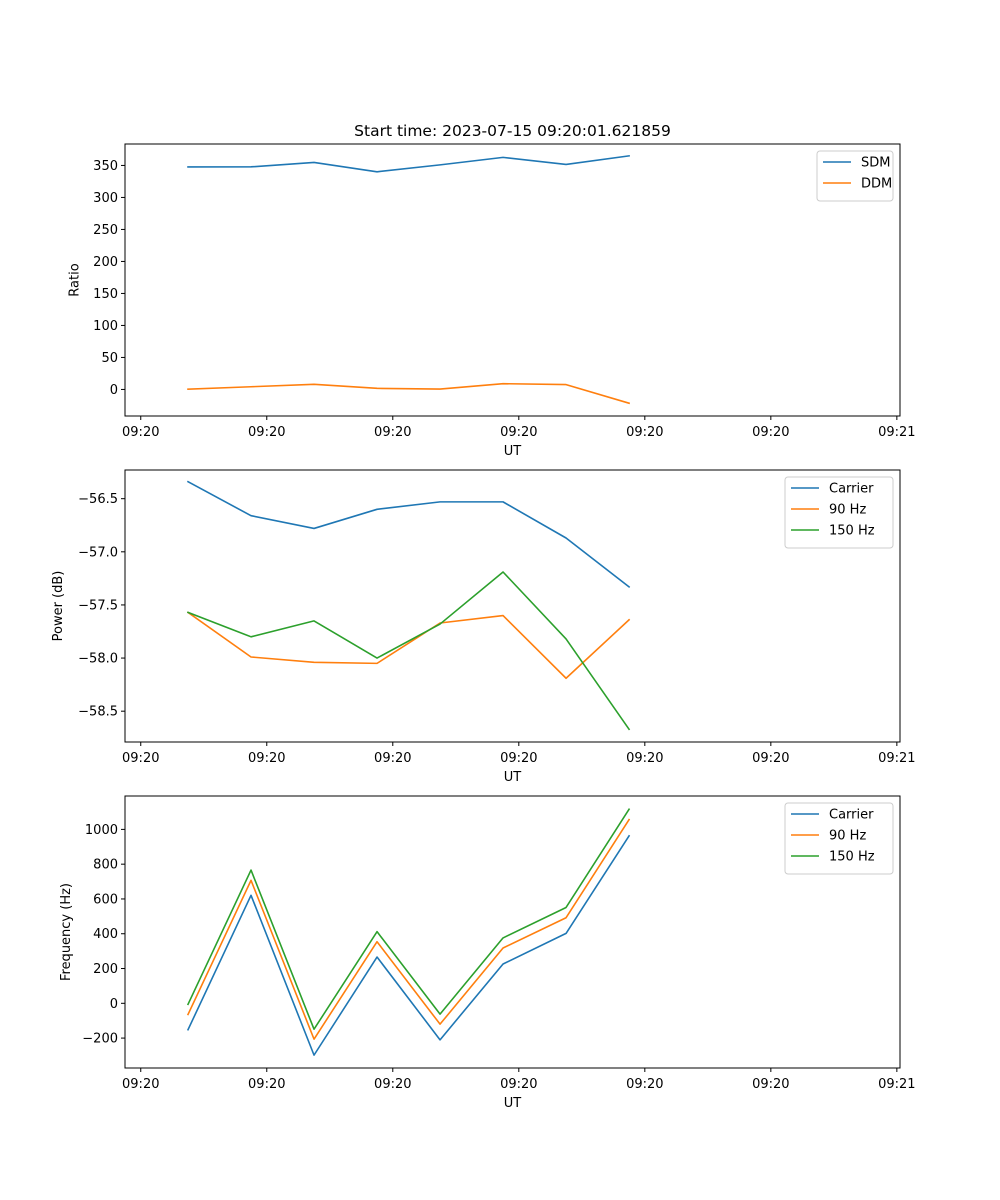 The height and width of the screenshot is (1200, 1000). I want to click on legend-label-ddm: DDM, so click(876, 184).